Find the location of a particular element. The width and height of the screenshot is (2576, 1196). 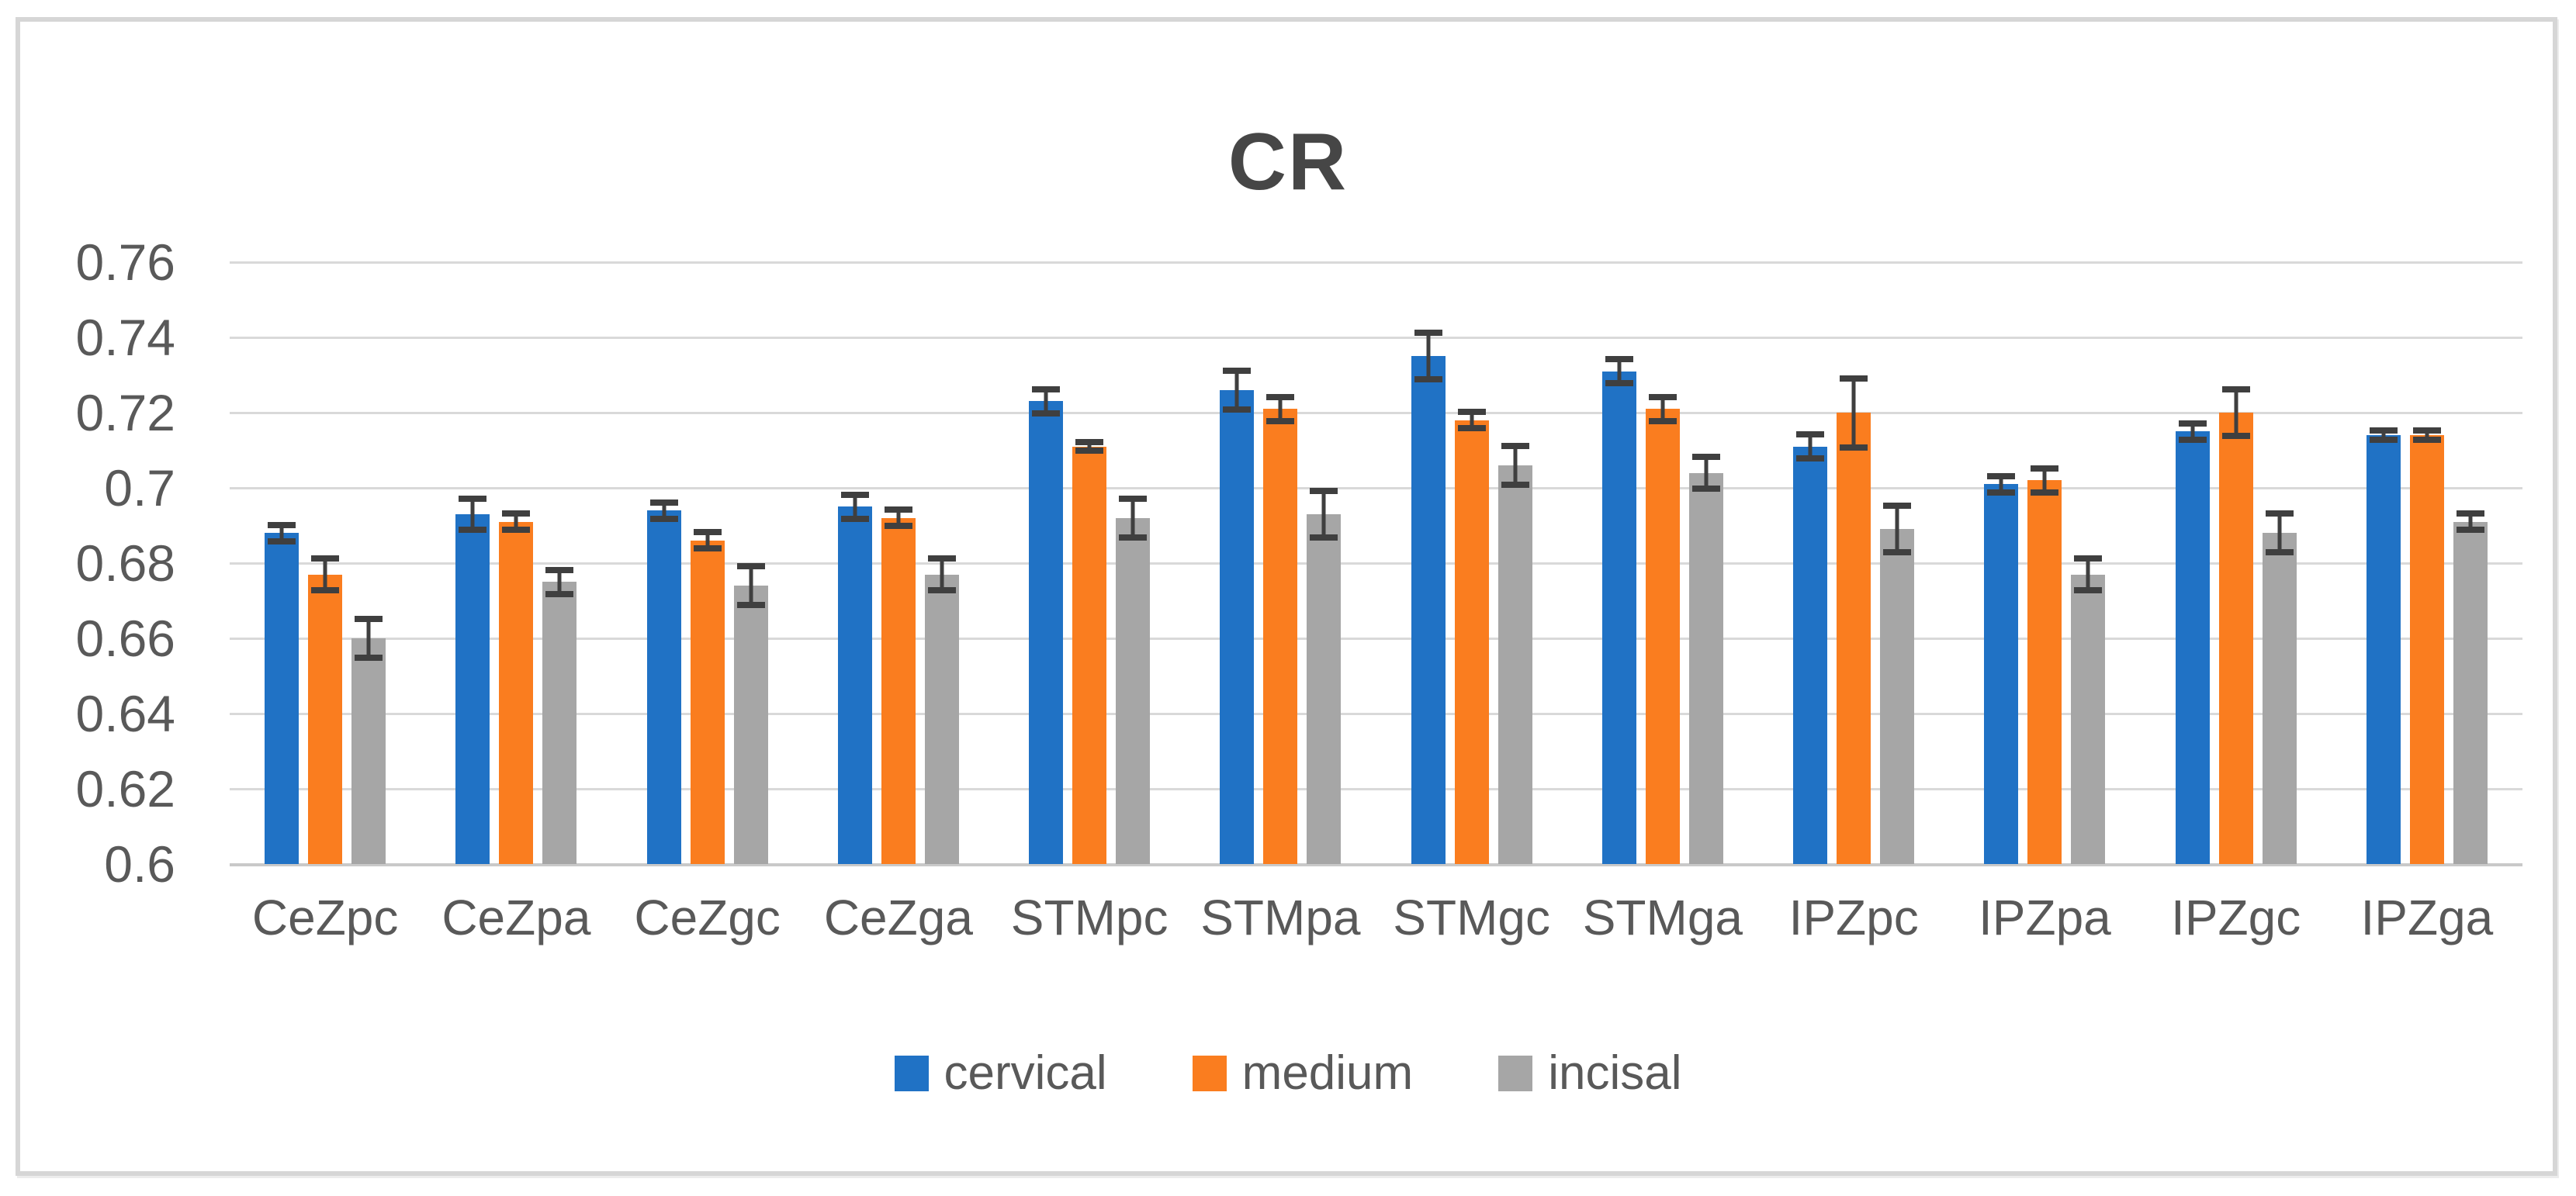

bar-group-CeZga is located at coordinates (899, 563).